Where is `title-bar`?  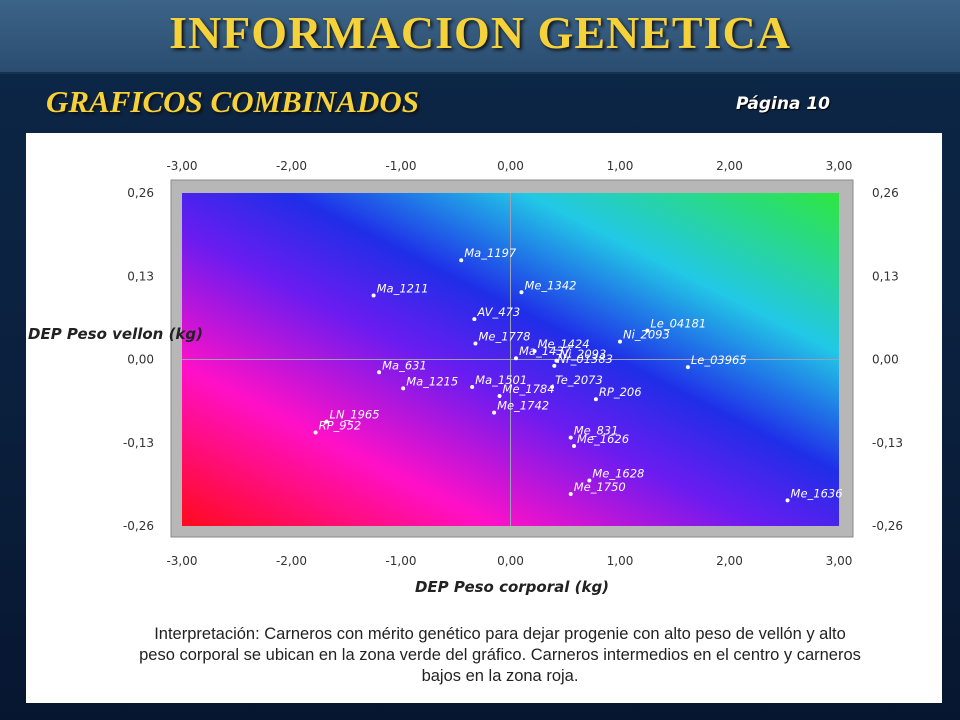 title-bar is located at coordinates (480, 37).